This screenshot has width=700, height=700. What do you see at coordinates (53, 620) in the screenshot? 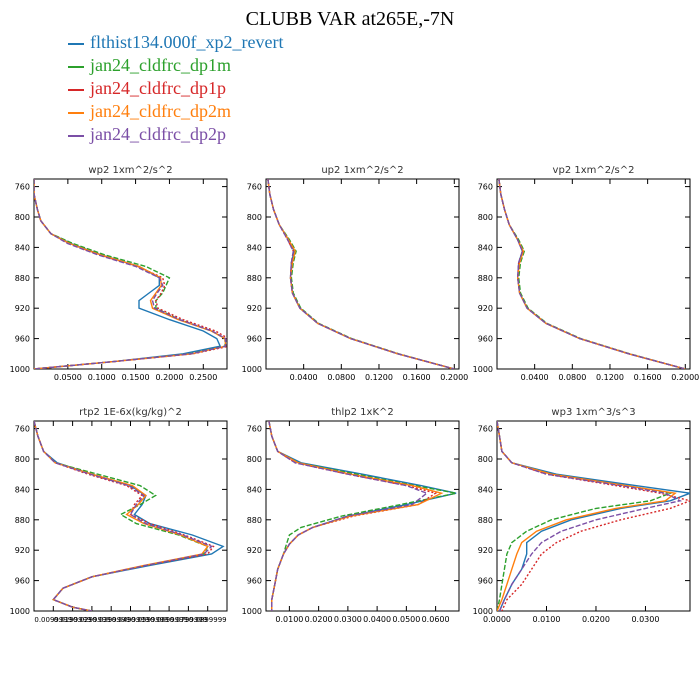
I see `x-tick-label: 0.0099999` at bounding box center [53, 620].